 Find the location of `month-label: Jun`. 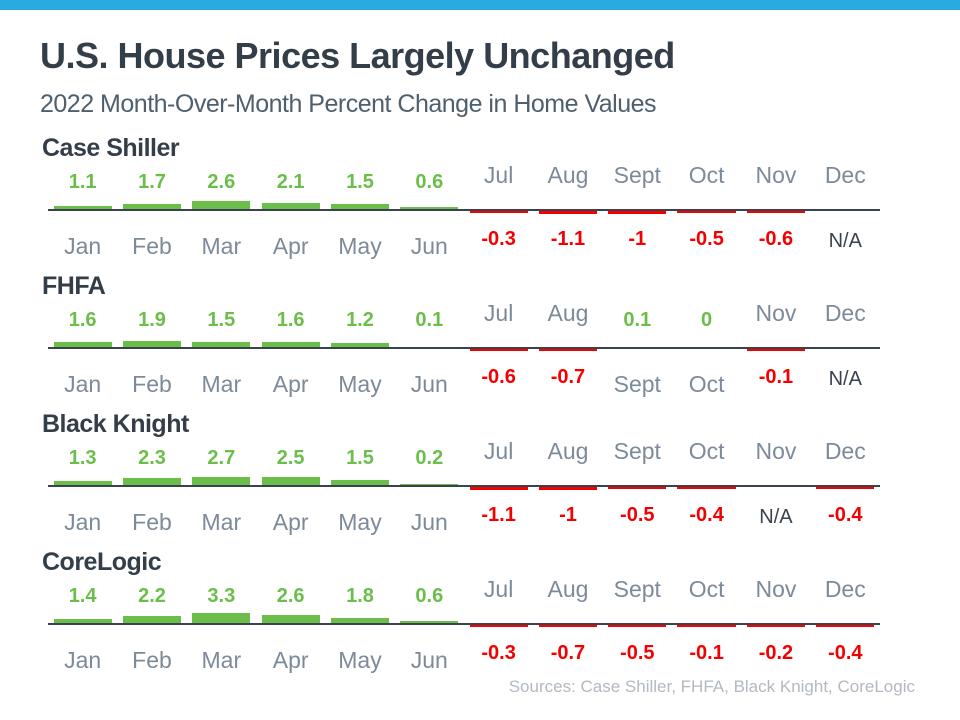

month-label: Jun is located at coordinates (429, 245).